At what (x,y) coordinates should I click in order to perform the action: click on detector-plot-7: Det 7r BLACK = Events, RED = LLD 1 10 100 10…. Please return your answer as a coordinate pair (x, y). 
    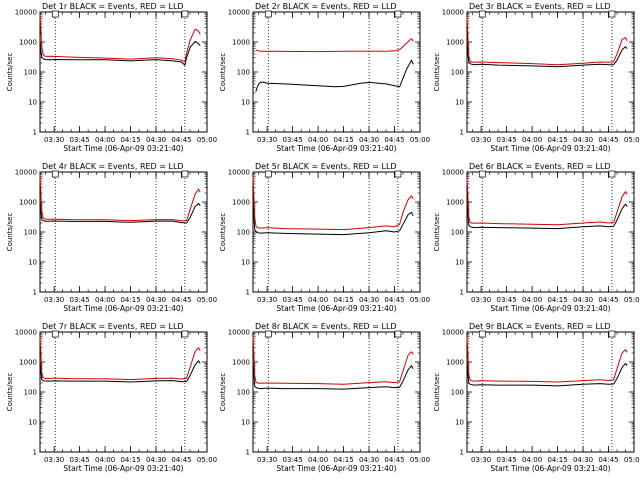
    Looking at the image, I should click on (111, 397).